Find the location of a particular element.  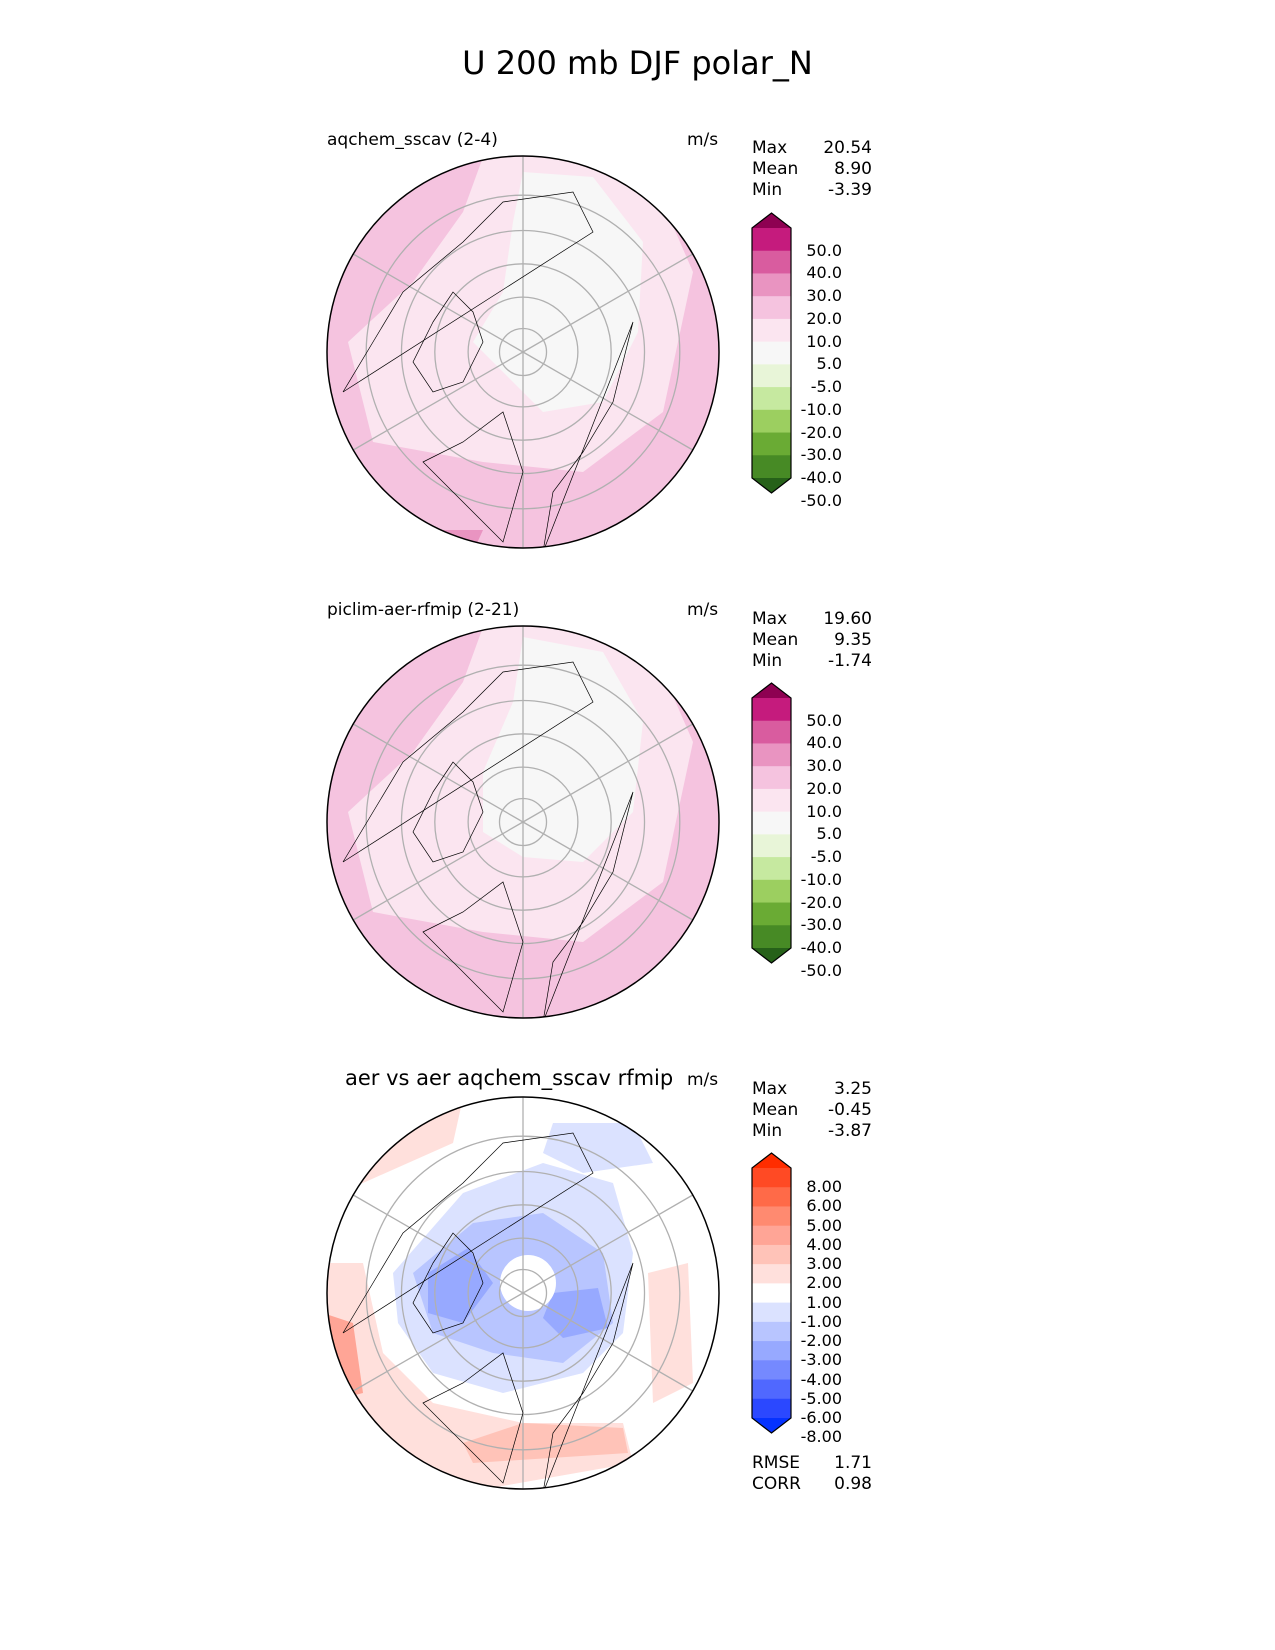

colorbar-tick-label: -6.00 is located at coordinates (821, 1417).